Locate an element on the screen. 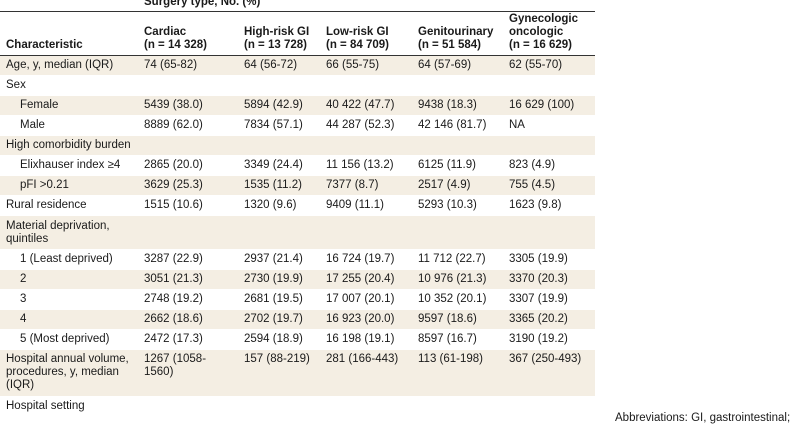  footnote-abbreviations: Abbreviations: GI, gastrointestinal; is located at coordinates (703, 418).